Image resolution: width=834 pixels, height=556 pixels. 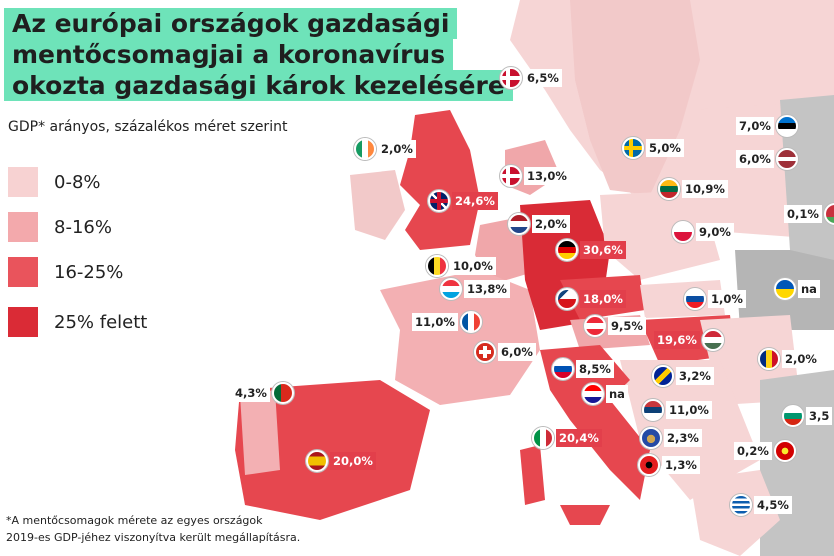 What do you see at coordinates (681, 465) in the screenshot?
I see `country-value: 1,3%` at bounding box center [681, 465].